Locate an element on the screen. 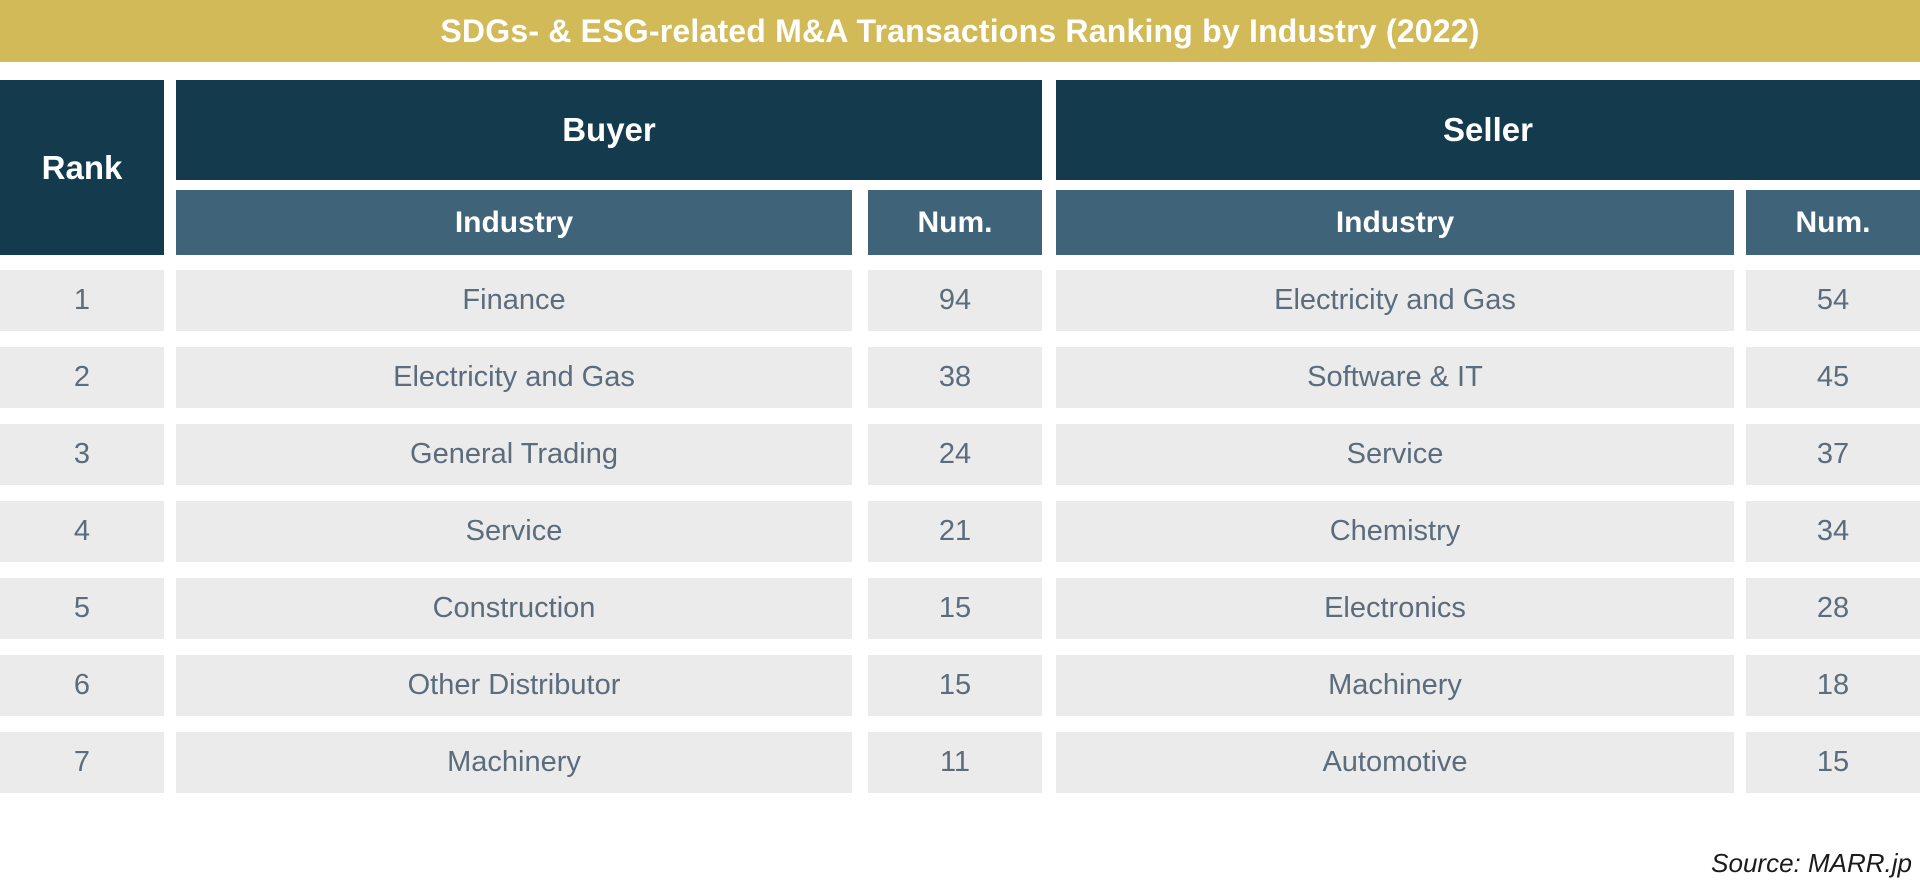  num-cell: 11 is located at coordinates (955, 762).